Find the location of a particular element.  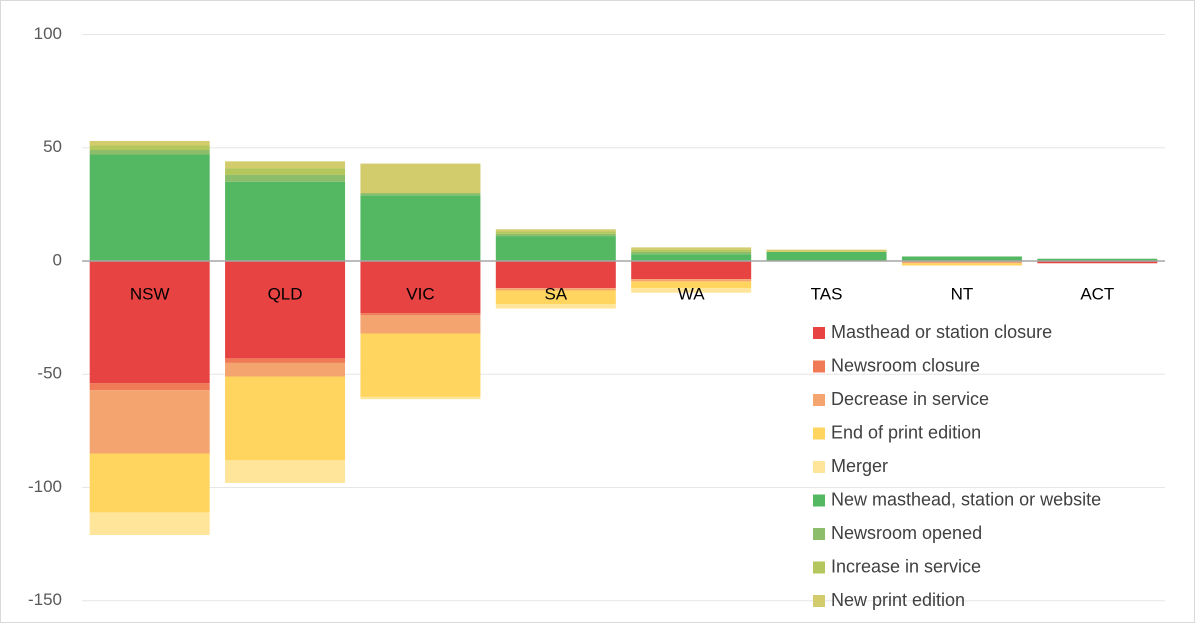

x-tick-label: TAS is located at coordinates (827, 293).